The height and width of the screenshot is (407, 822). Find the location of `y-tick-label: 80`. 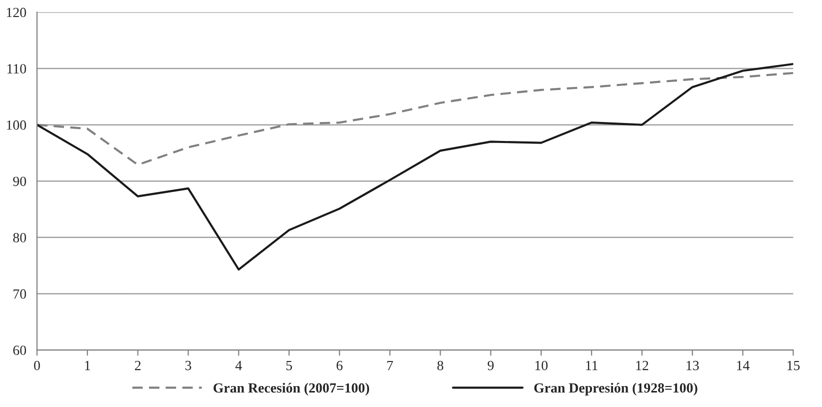

y-tick-label: 80 is located at coordinates (19, 237).